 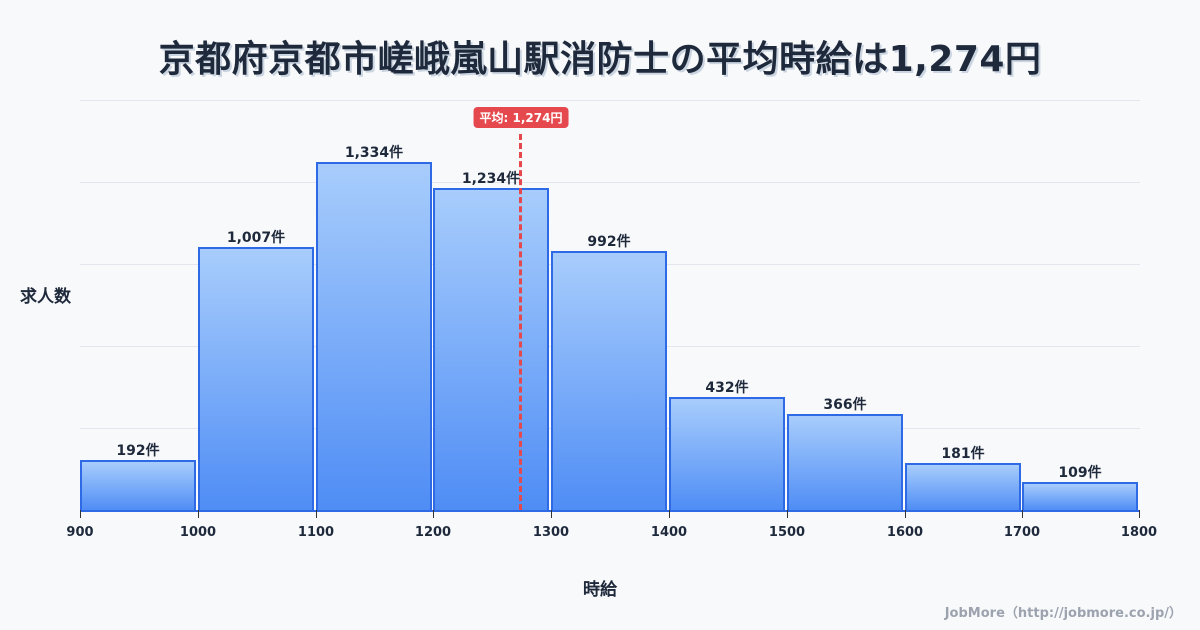 I want to click on x-tick-label: 1800, so click(x=1139, y=532).